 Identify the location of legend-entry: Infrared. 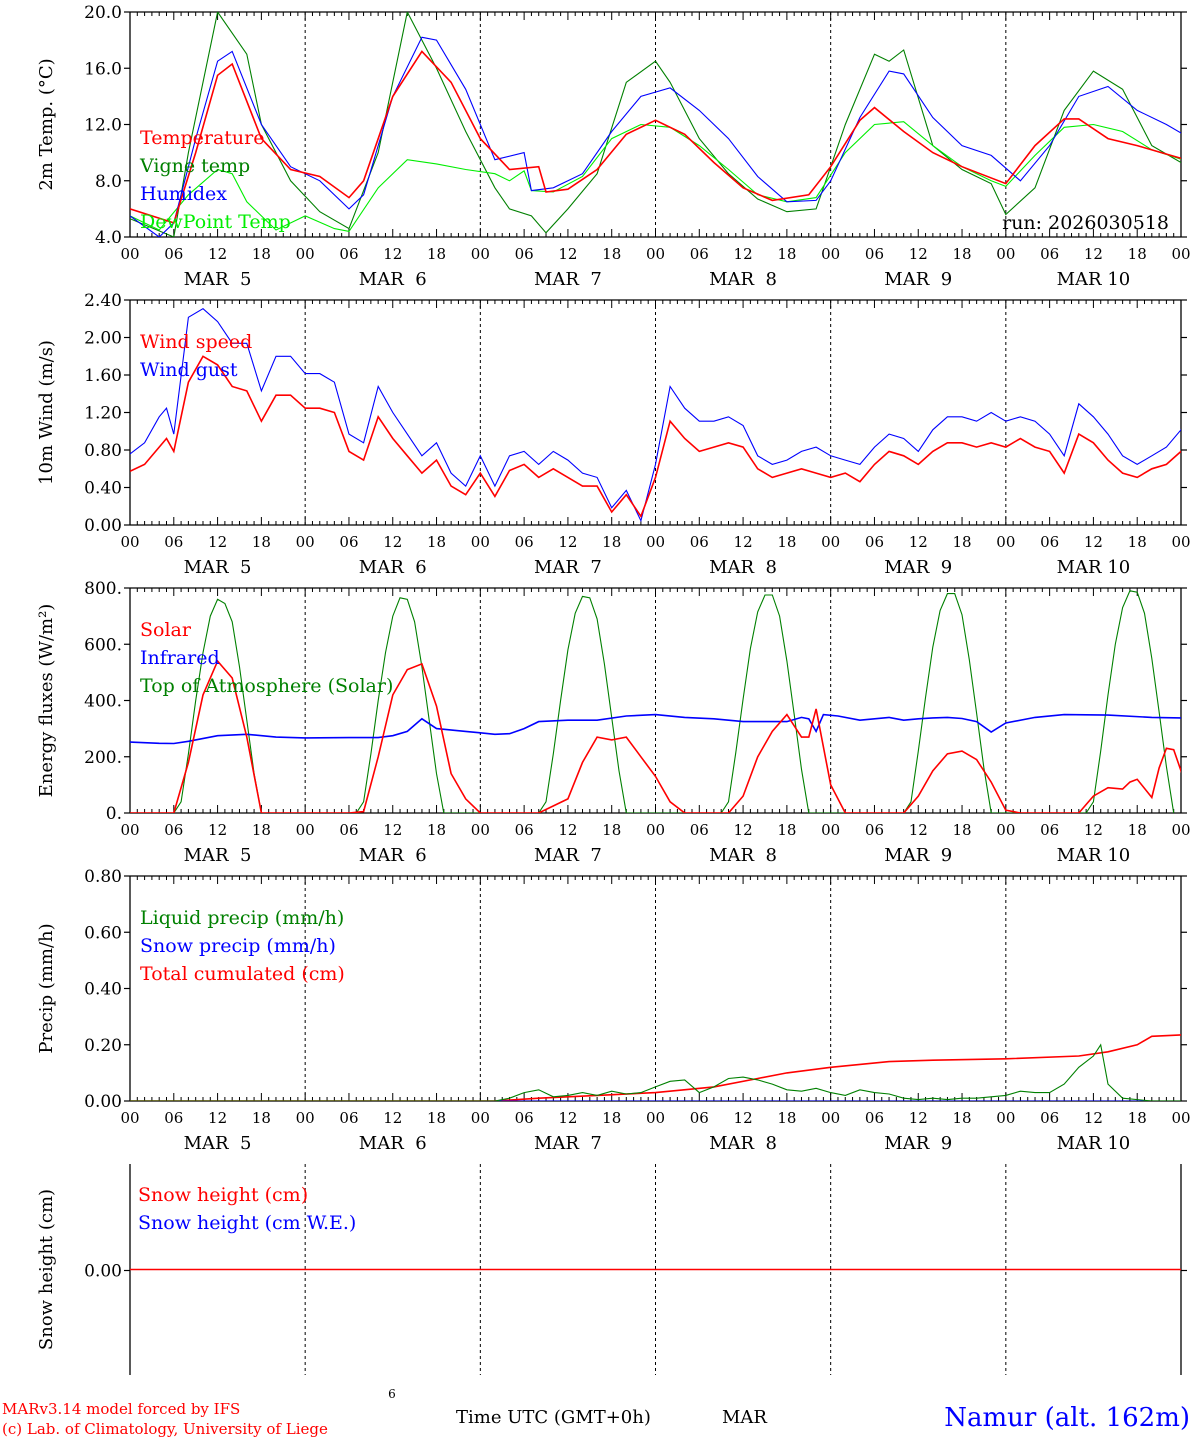
(180, 658).